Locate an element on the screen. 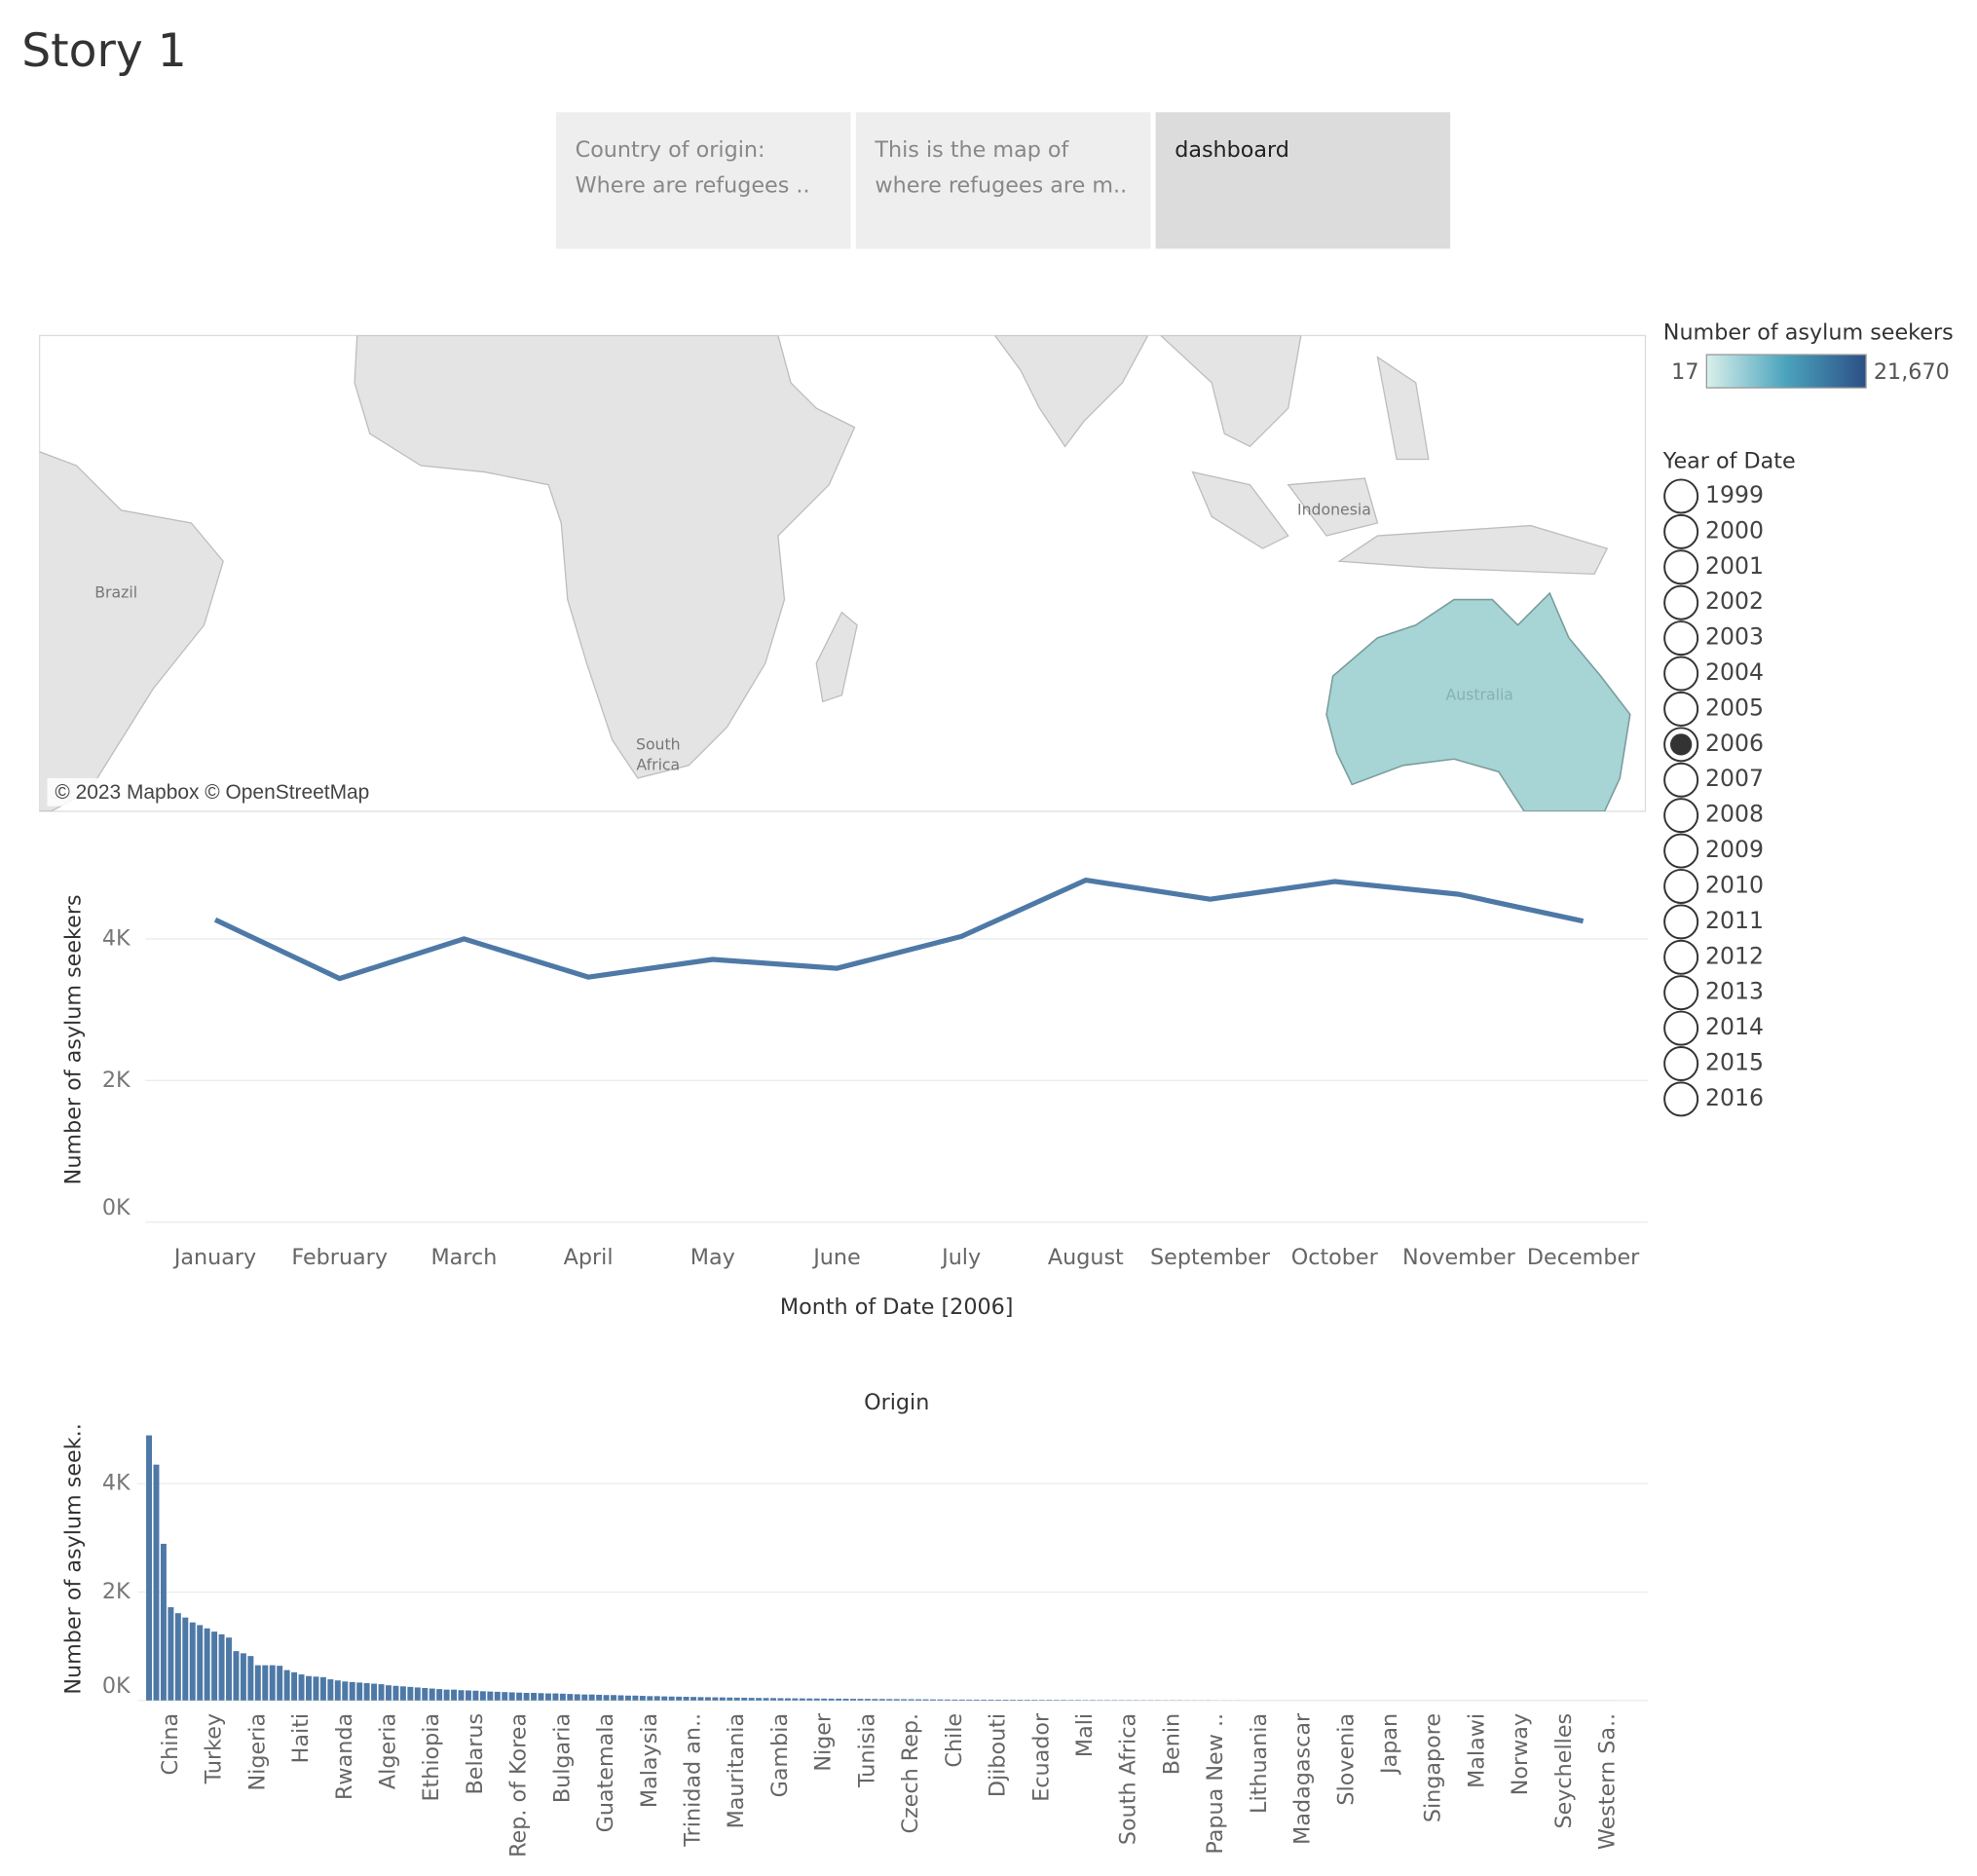 Image resolution: width=1977 pixels, height=1876 pixels. x-tick-label: Chile is located at coordinates (955, 1741).